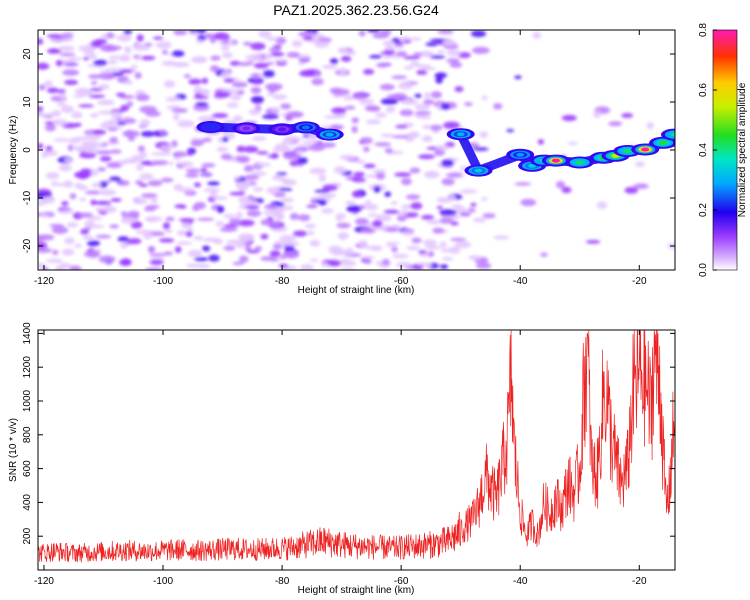 This screenshot has width=750, height=600. What do you see at coordinates (703, 270) in the screenshot?
I see `colorbar-tick-label: 0.0` at bounding box center [703, 270].